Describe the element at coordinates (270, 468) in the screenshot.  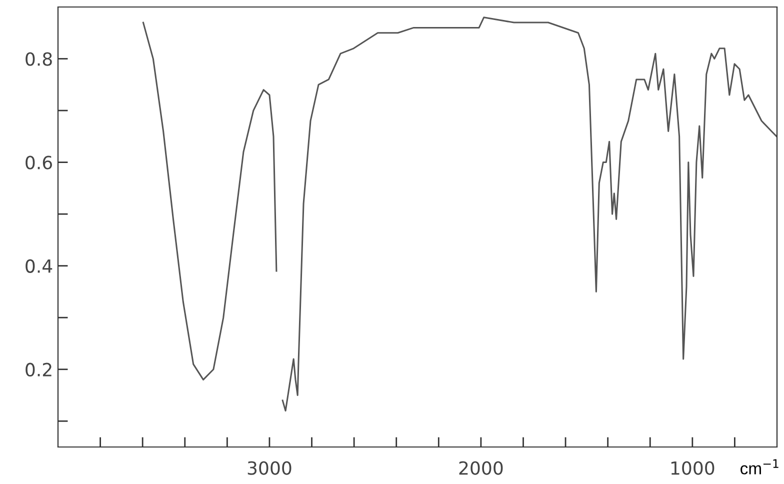
I see `x-tick-label: 3000` at that location.